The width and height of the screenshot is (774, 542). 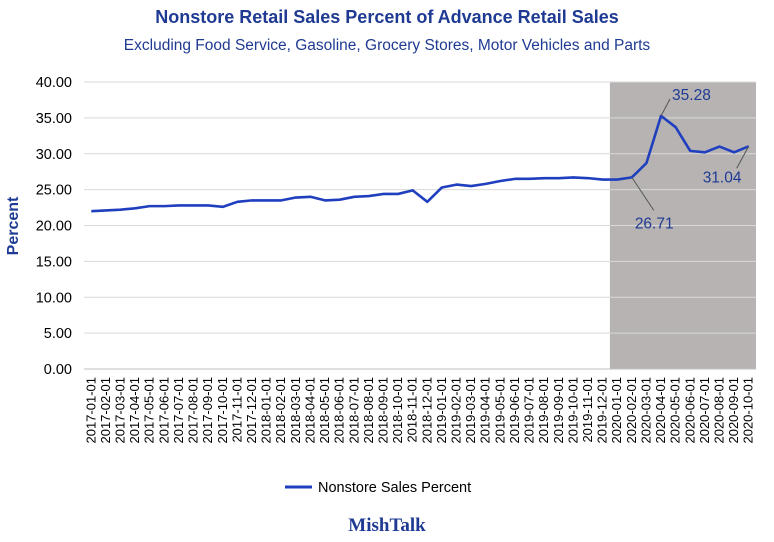 What do you see at coordinates (54, 262) in the screenshot?
I see `y-tick-label: 15.00` at bounding box center [54, 262].